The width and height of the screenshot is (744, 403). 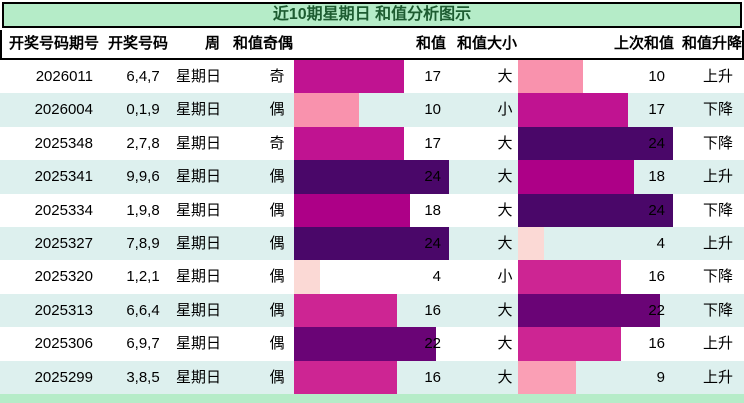 I want to click on draw-numbers: 6,6,4, so click(x=143, y=310).